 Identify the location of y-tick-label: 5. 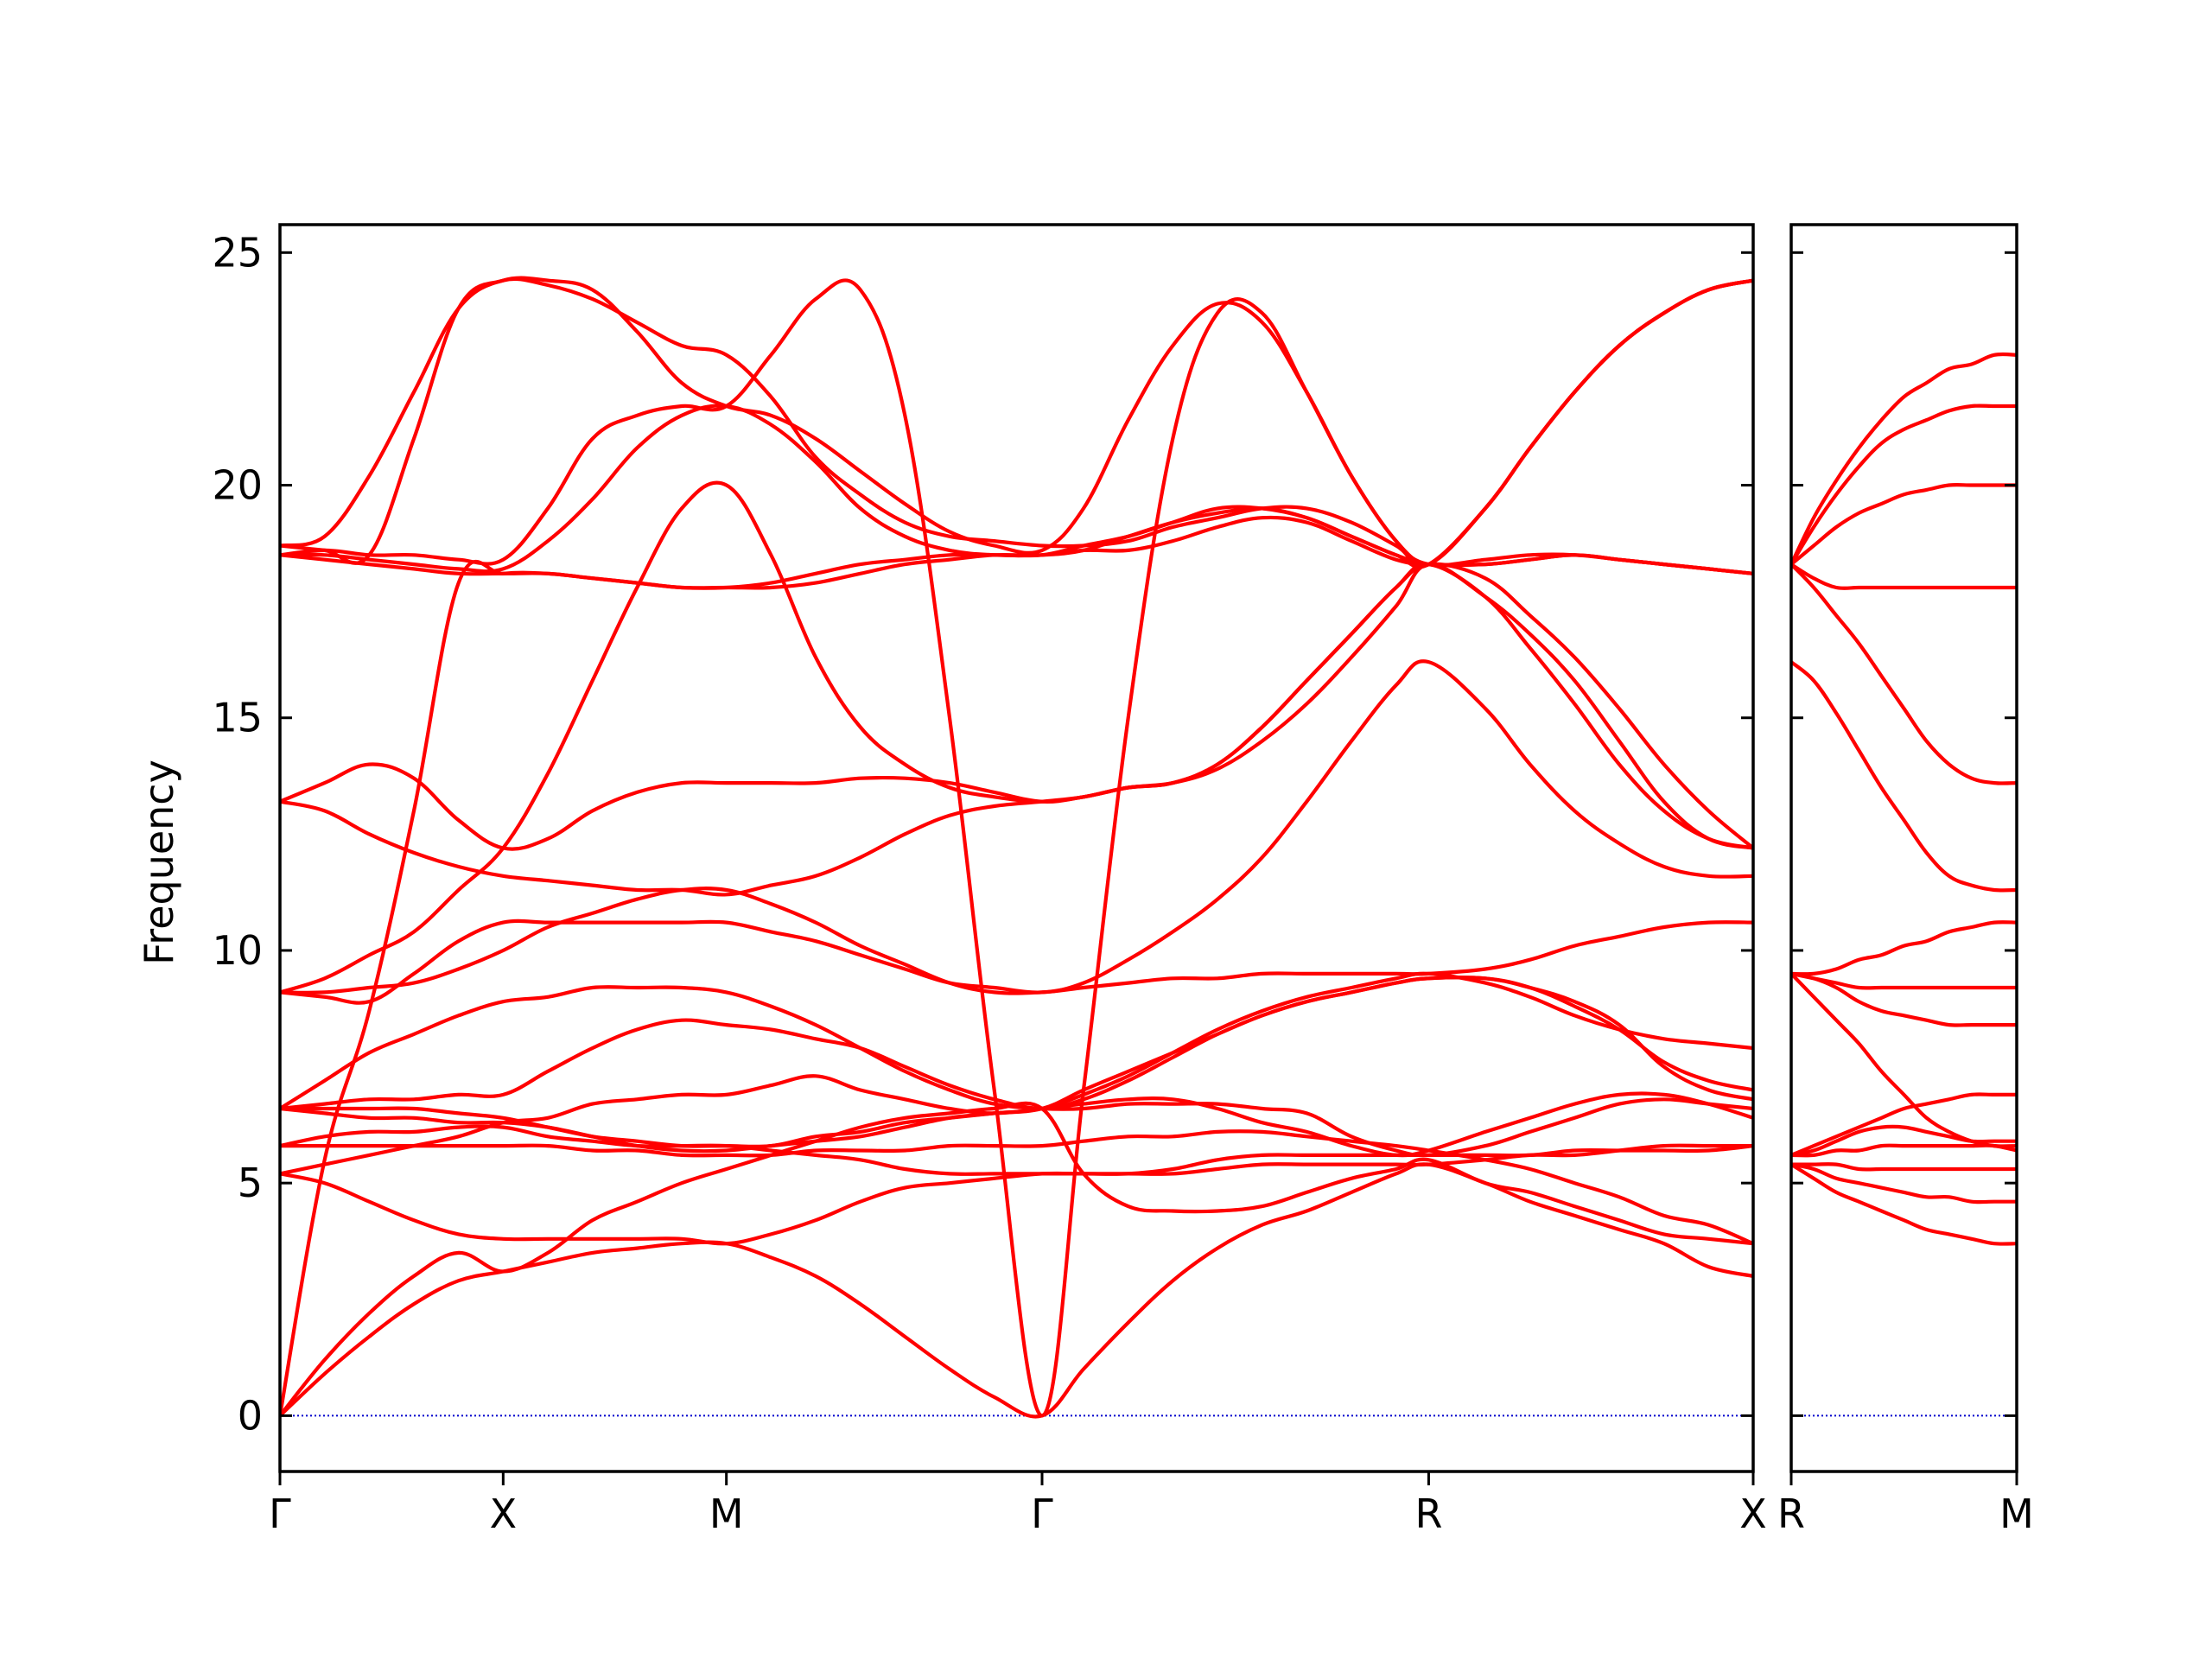
(250, 1183).